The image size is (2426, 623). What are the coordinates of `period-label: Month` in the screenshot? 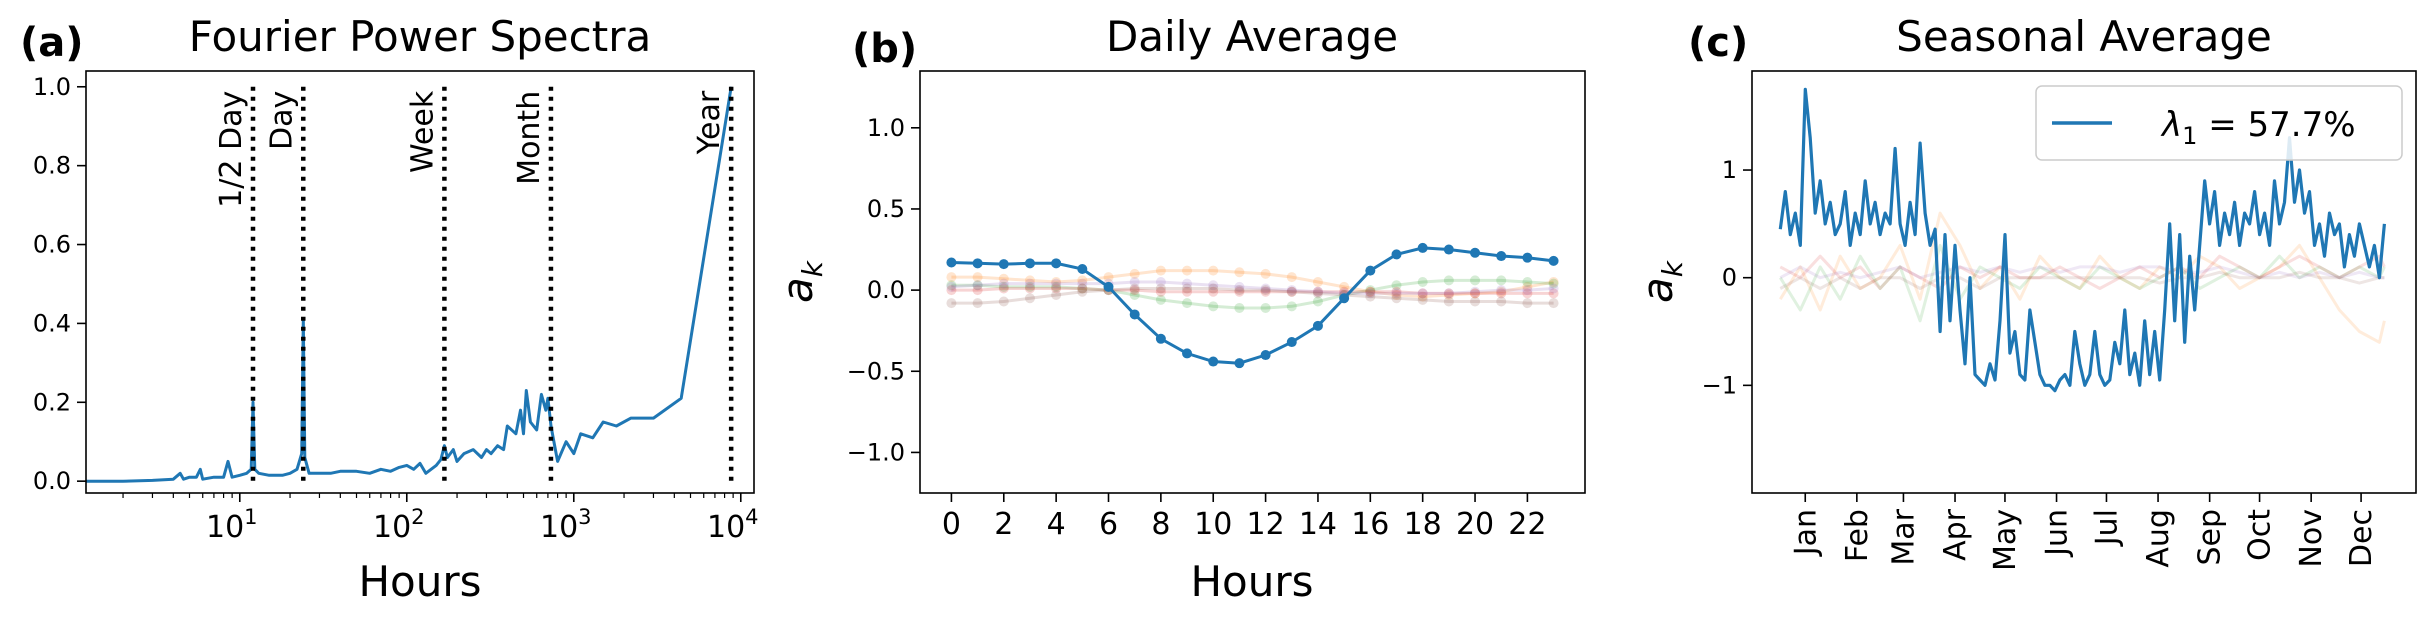 It's located at (529, 138).